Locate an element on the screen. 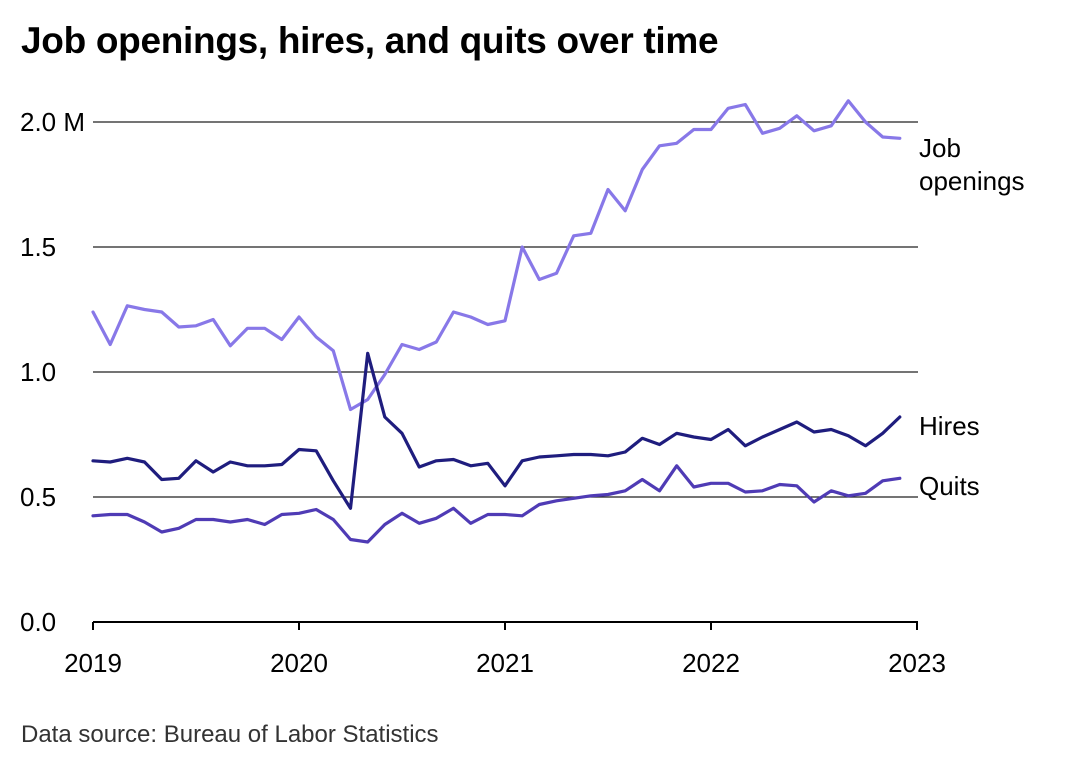  y-tick-label: 0.0 is located at coordinates (38, 622).